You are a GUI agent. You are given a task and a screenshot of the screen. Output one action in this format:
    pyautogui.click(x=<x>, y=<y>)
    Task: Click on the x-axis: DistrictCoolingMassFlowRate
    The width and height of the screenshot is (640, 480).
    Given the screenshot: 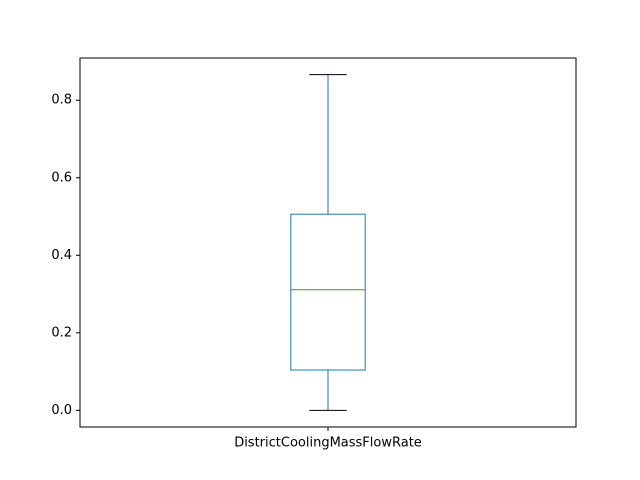 What is the action you would take?
    pyautogui.click(x=328, y=439)
    